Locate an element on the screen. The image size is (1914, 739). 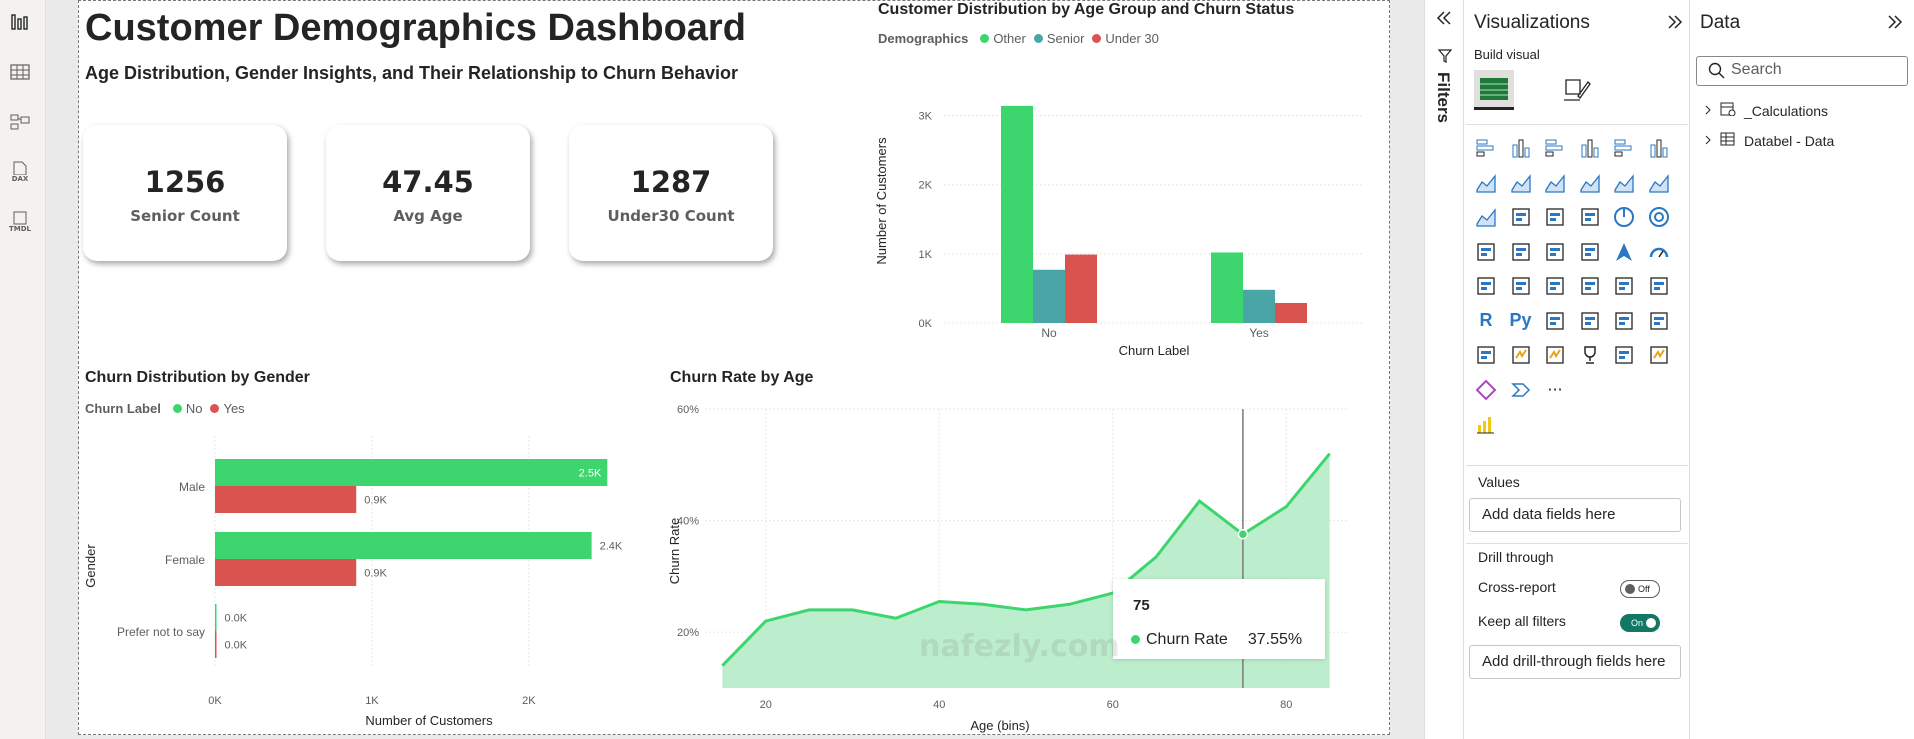
data-item-calculations: _Calculations is located at coordinates (1766, 110).